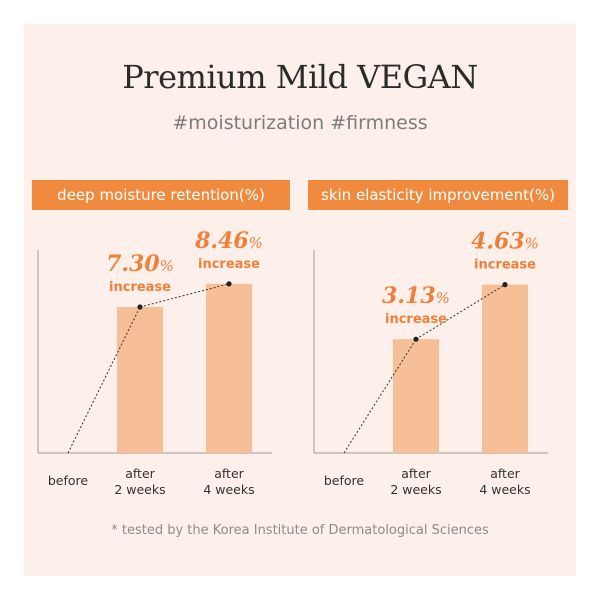 The width and height of the screenshot is (600, 600). What do you see at coordinates (505, 242) in the screenshot?
I see `value-label: 4.63%` at bounding box center [505, 242].